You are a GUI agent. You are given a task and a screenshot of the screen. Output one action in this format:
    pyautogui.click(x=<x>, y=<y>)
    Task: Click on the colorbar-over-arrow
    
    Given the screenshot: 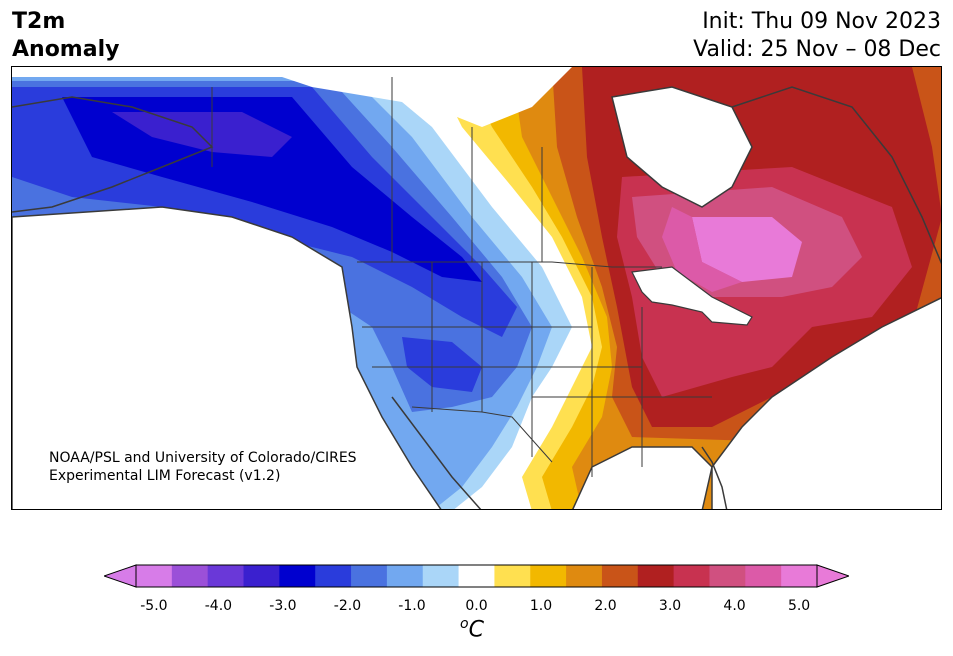 What is the action you would take?
    pyautogui.click(x=832, y=576)
    